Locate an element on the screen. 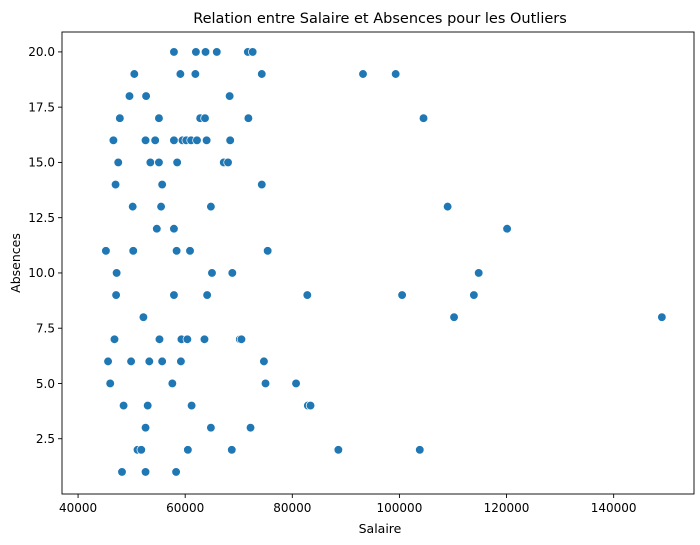 The image size is (700, 545). y-tick-label: 2.5 is located at coordinates (45, 439).